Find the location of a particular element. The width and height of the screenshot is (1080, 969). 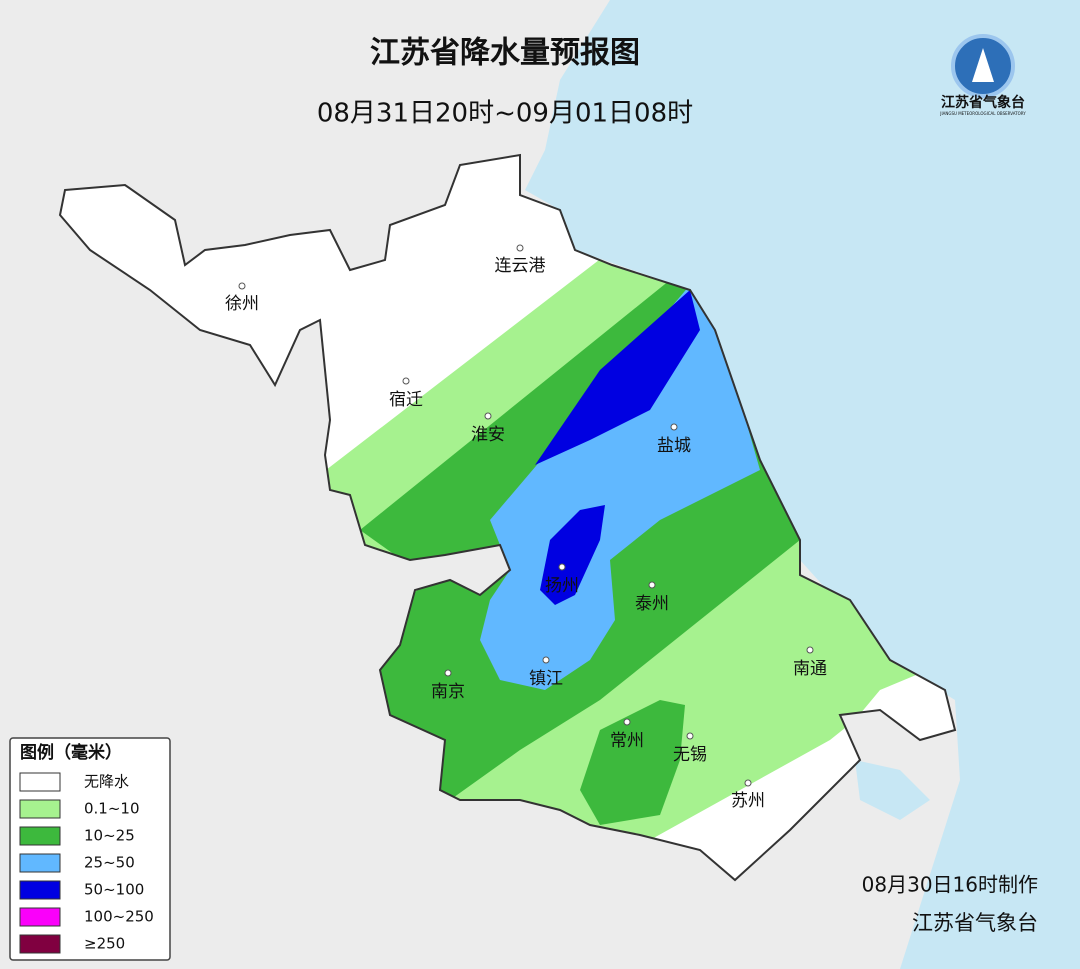

city-label: 宿迁 is located at coordinates (406, 400).